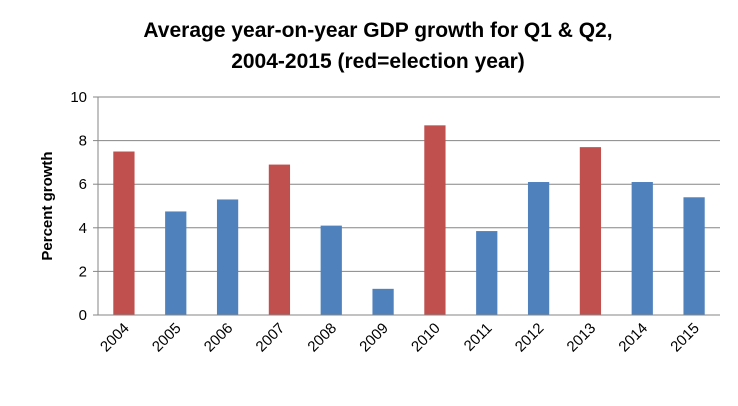 This screenshot has width=738, height=406. Describe the element at coordinates (374, 338) in the screenshot. I see `x-tick-label-2009: 2009` at that location.